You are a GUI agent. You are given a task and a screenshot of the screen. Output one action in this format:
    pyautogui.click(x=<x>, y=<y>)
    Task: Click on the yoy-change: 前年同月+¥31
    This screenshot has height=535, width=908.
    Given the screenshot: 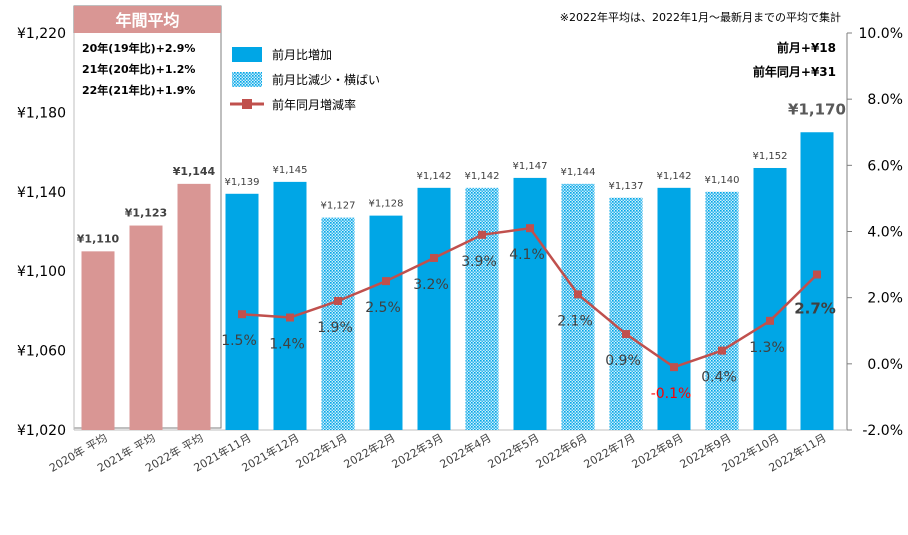 What is the action you would take?
    pyautogui.click(x=794, y=71)
    